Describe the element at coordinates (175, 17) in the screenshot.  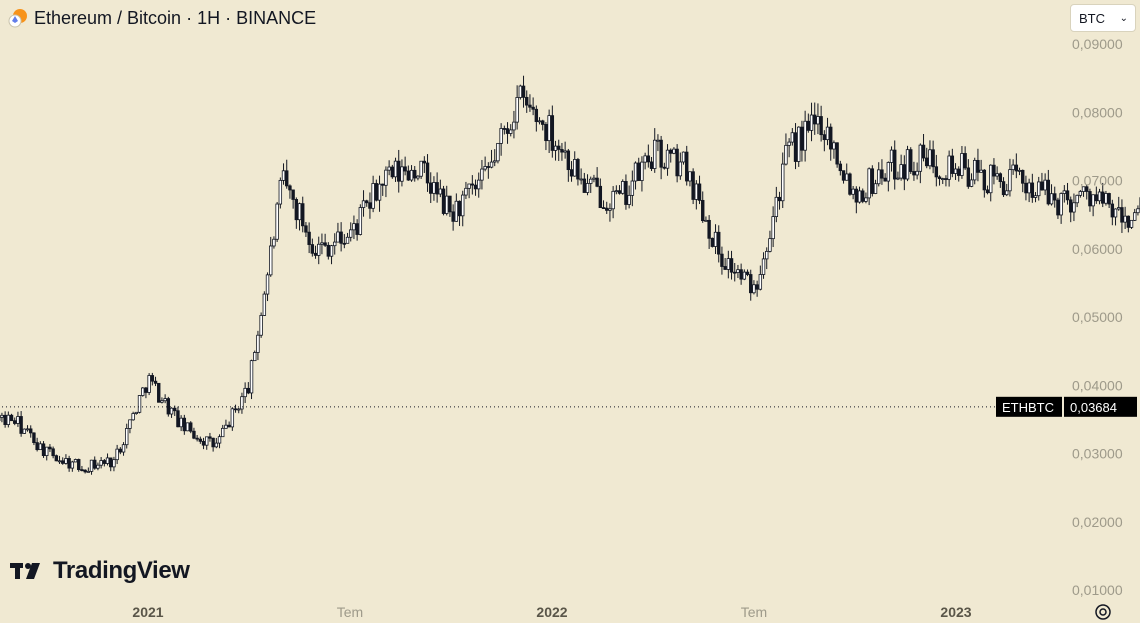
I see `chart-title: Ethereum / Bitcoin · 1H · BINANCE` at that location.